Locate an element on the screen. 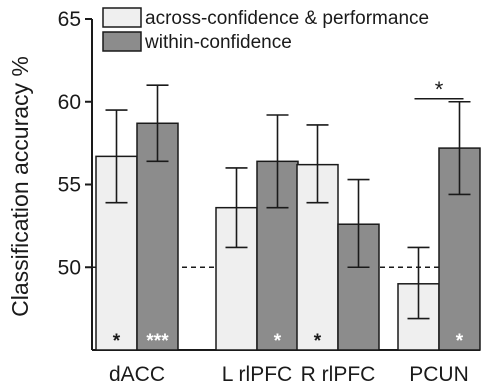  significance-star: *** is located at coordinates (157, 341).